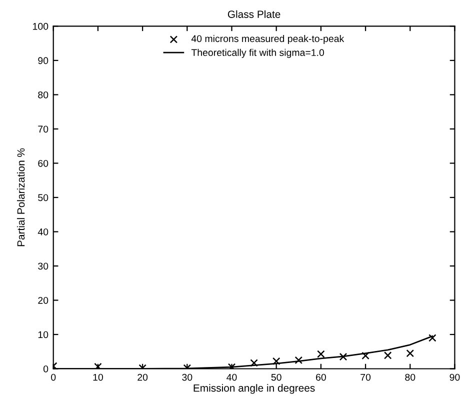  Describe the element at coordinates (98, 377) in the screenshot. I see `x-tick-label: 10` at that location.